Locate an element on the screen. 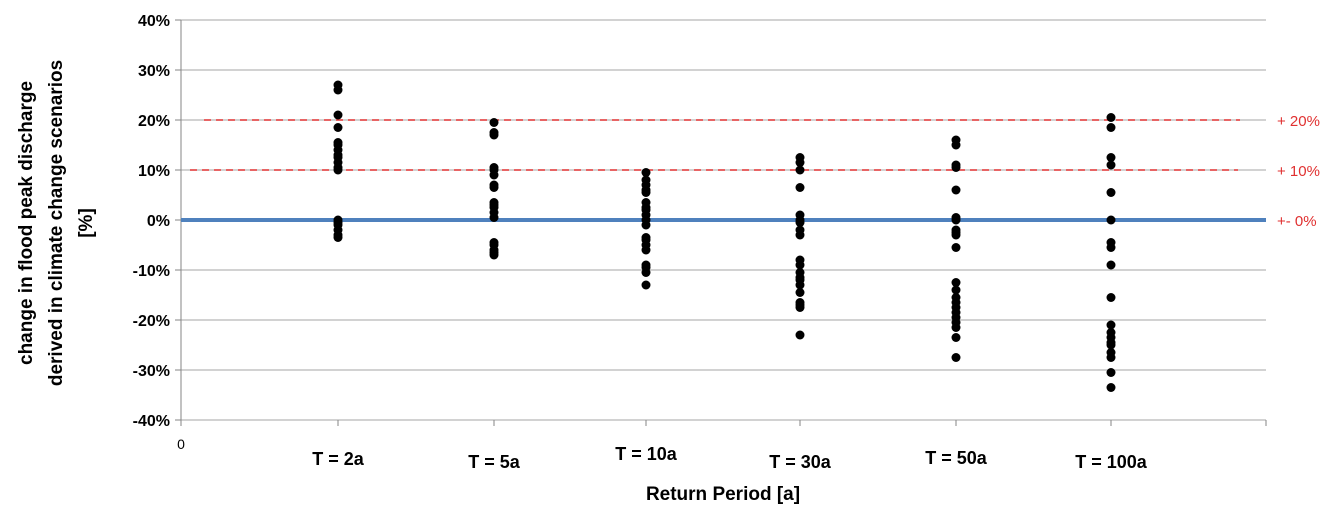 This screenshot has width=1341, height=510. y-tick-label: 30% is located at coordinates (154, 71).